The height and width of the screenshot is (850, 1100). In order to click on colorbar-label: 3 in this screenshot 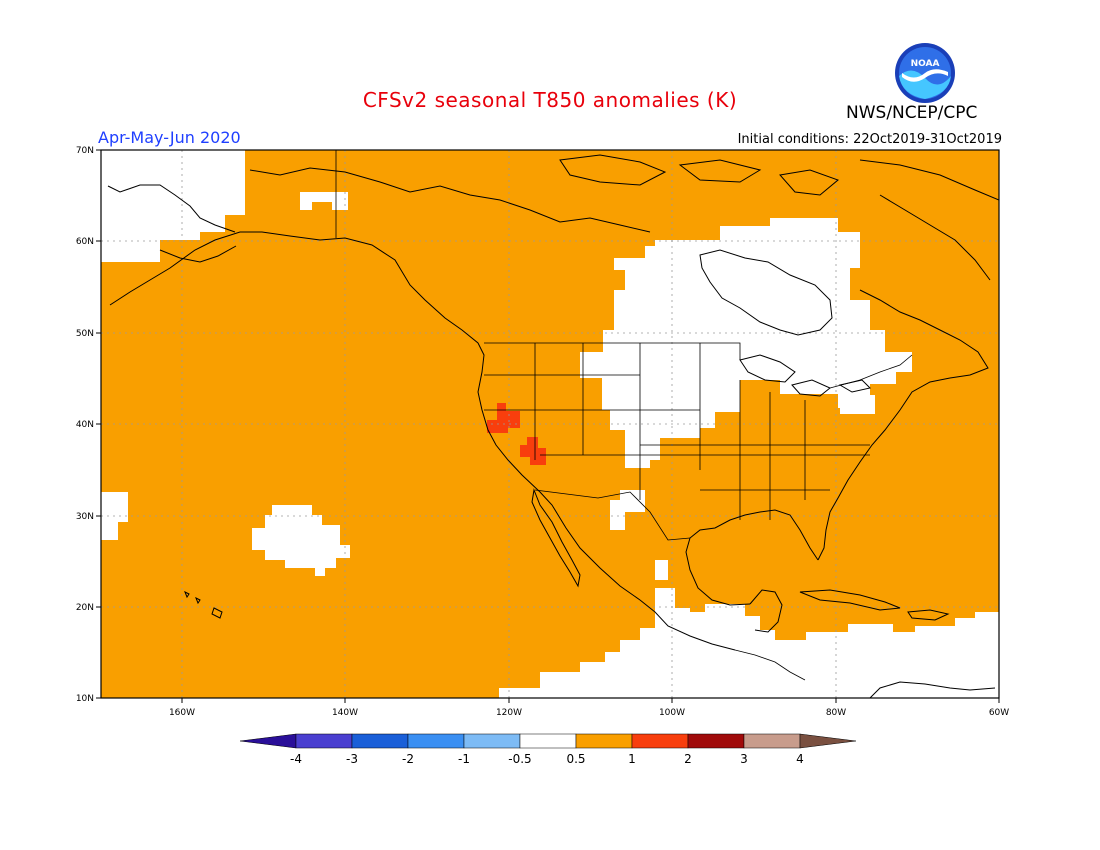, I will do `click(744, 759)`.